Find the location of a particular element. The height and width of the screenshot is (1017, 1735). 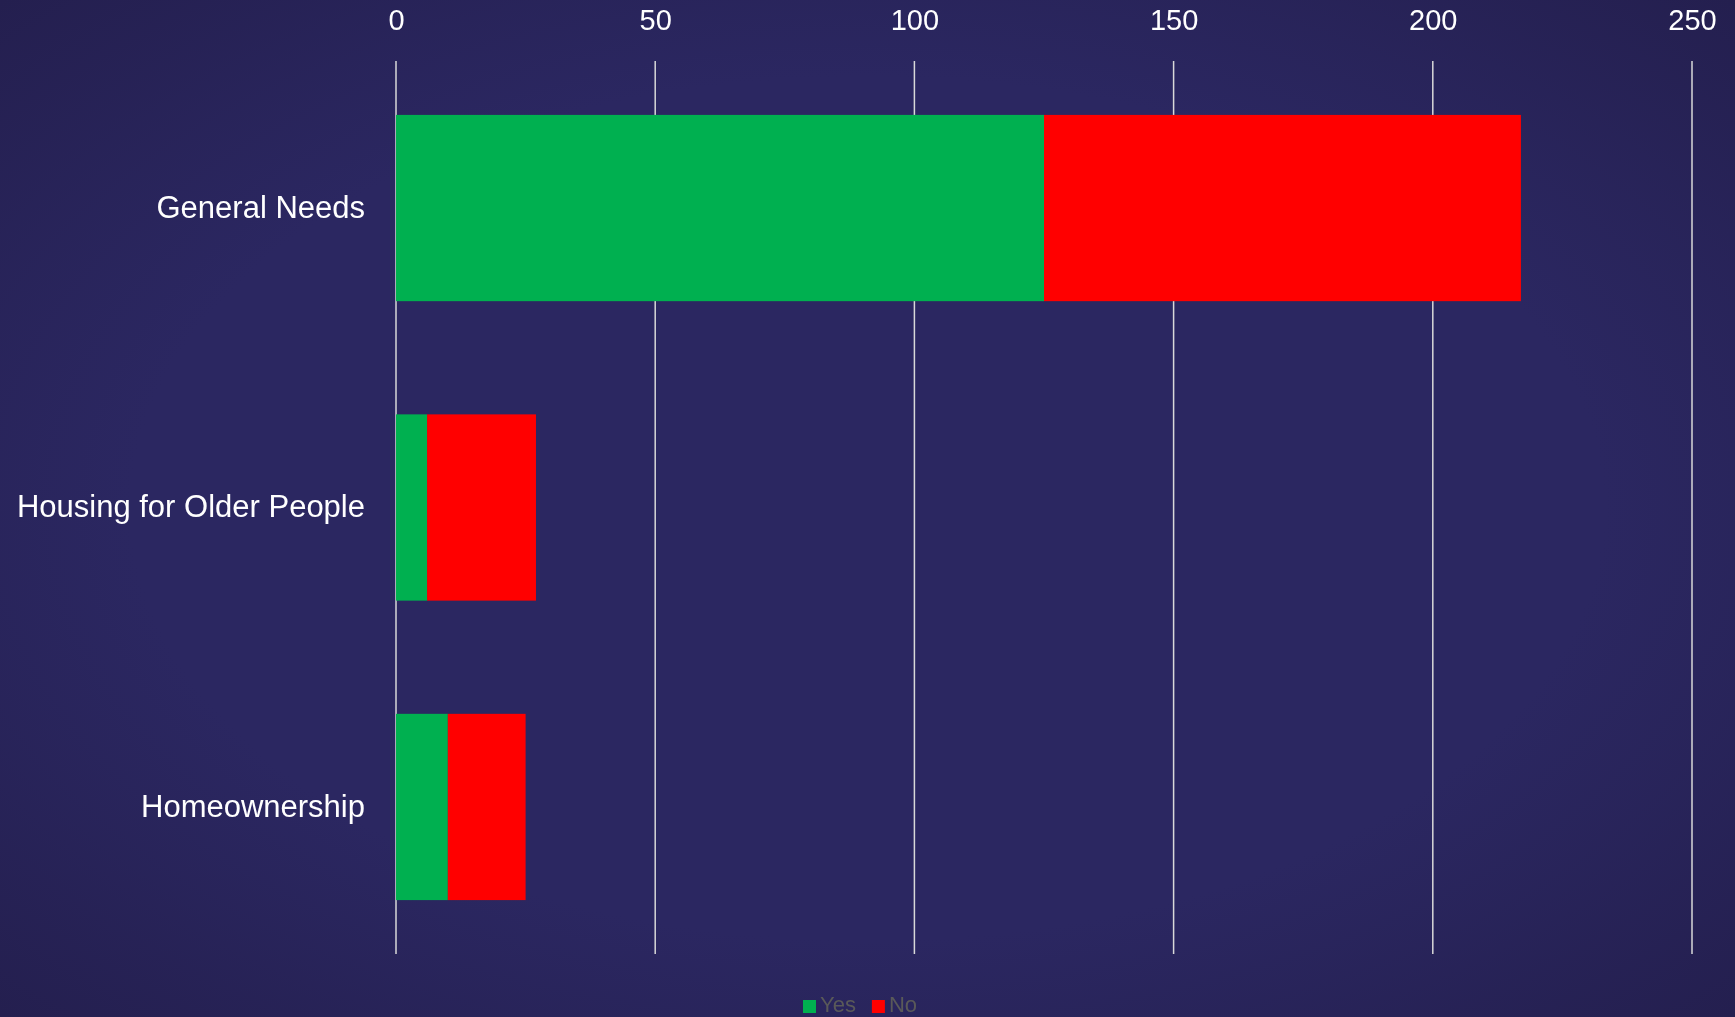

x-tick-label: 200 is located at coordinates (1433, 20).